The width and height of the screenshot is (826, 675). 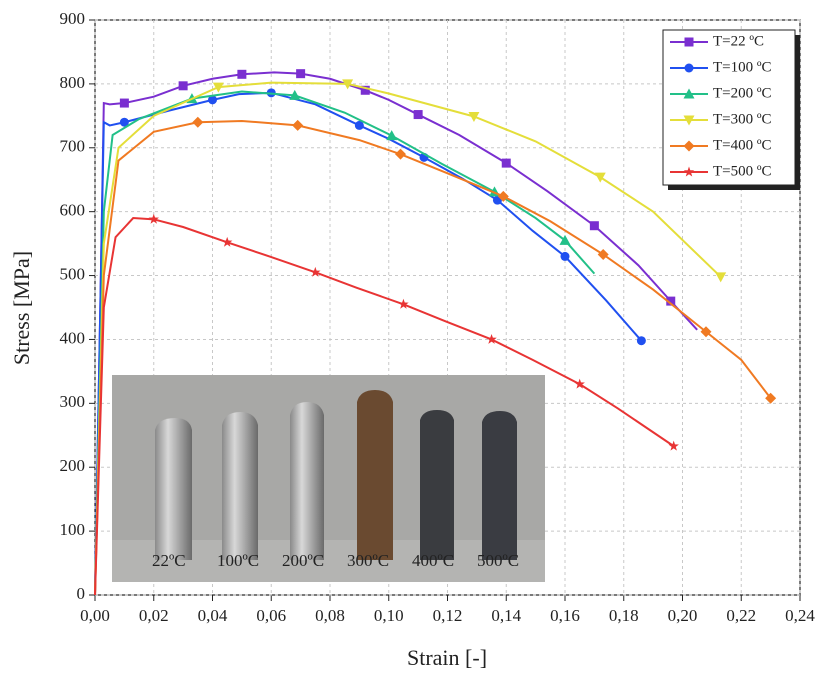 What do you see at coordinates (447, 657) in the screenshot?
I see `x-axis-title: Strain [-]` at bounding box center [447, 657].